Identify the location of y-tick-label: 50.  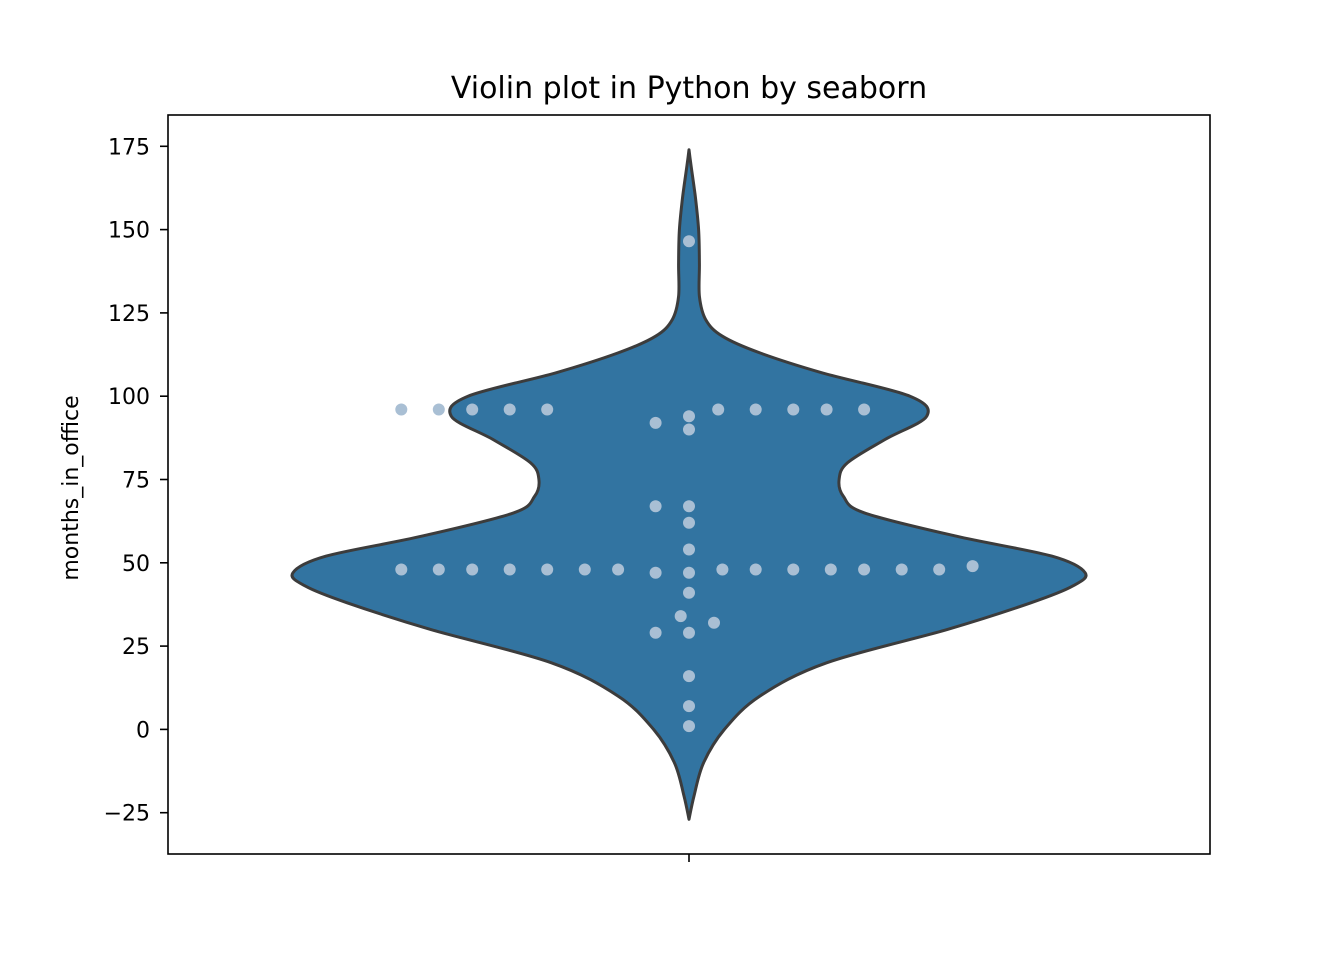
(136, 564).